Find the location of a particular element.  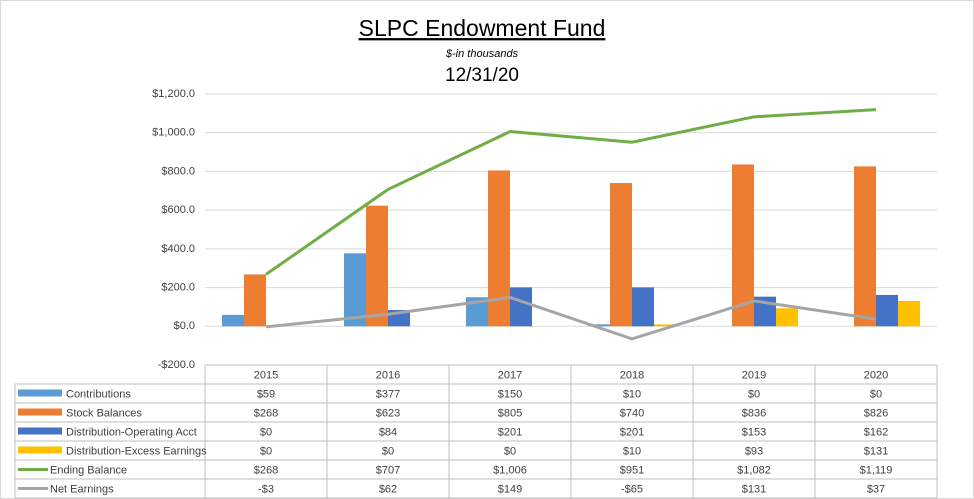

data-table-cell: $1,082 is located at coordinates (754, 470).